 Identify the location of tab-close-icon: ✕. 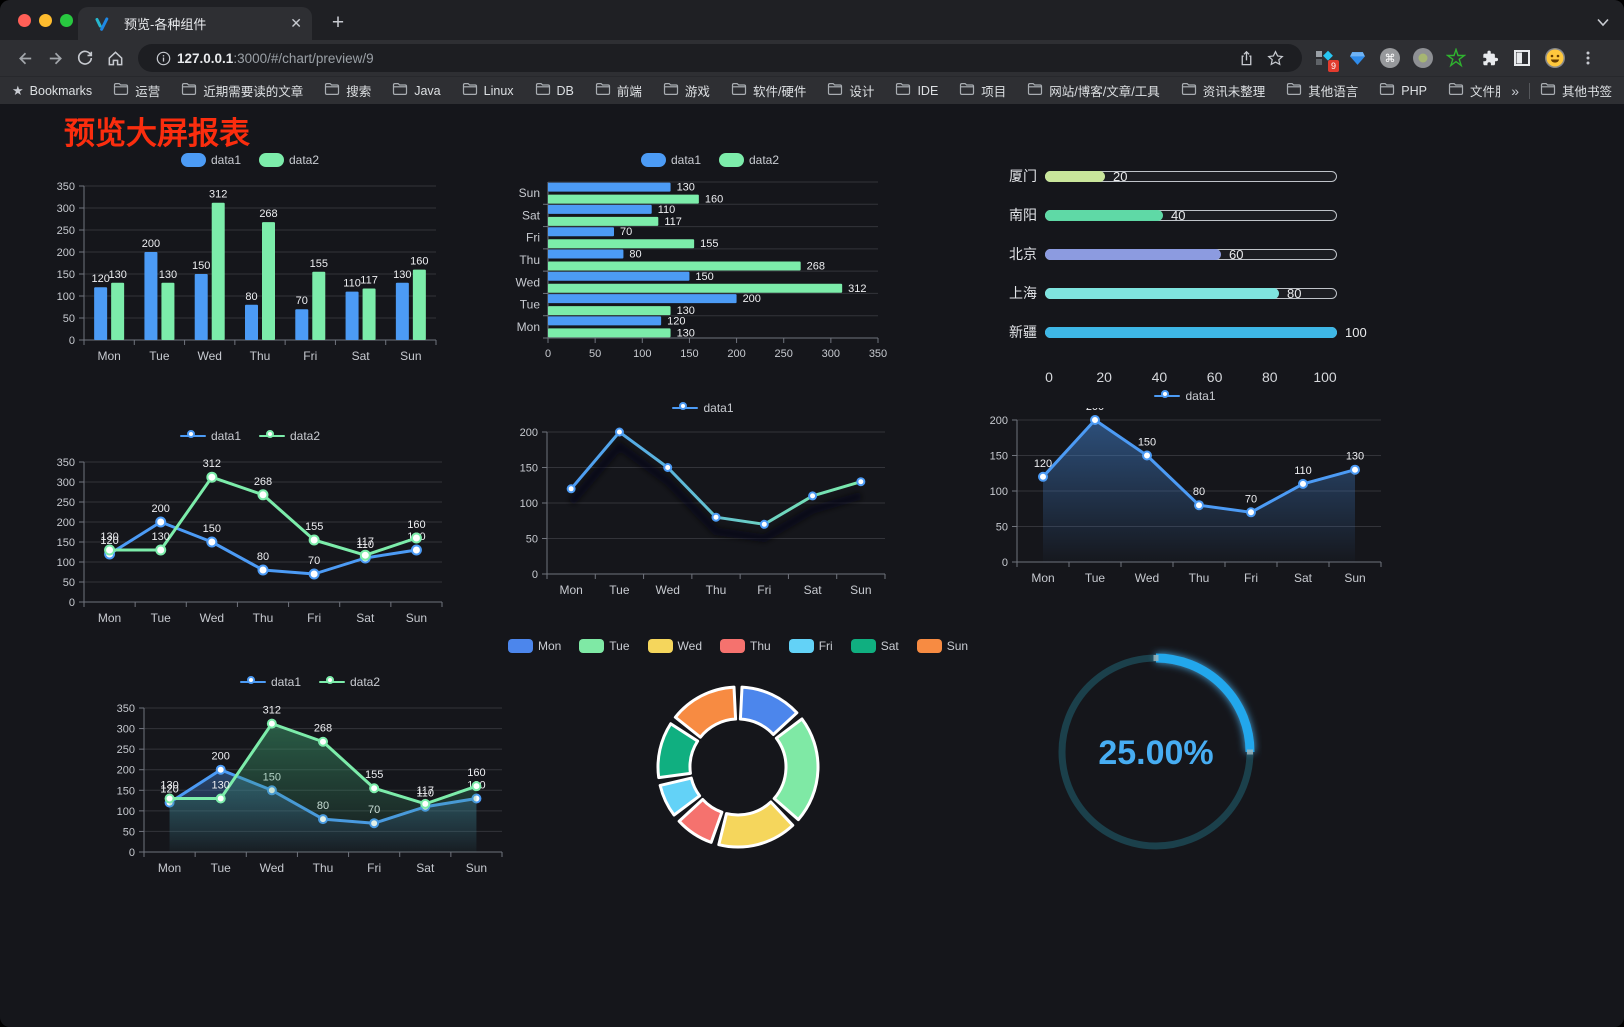
(296, 23).